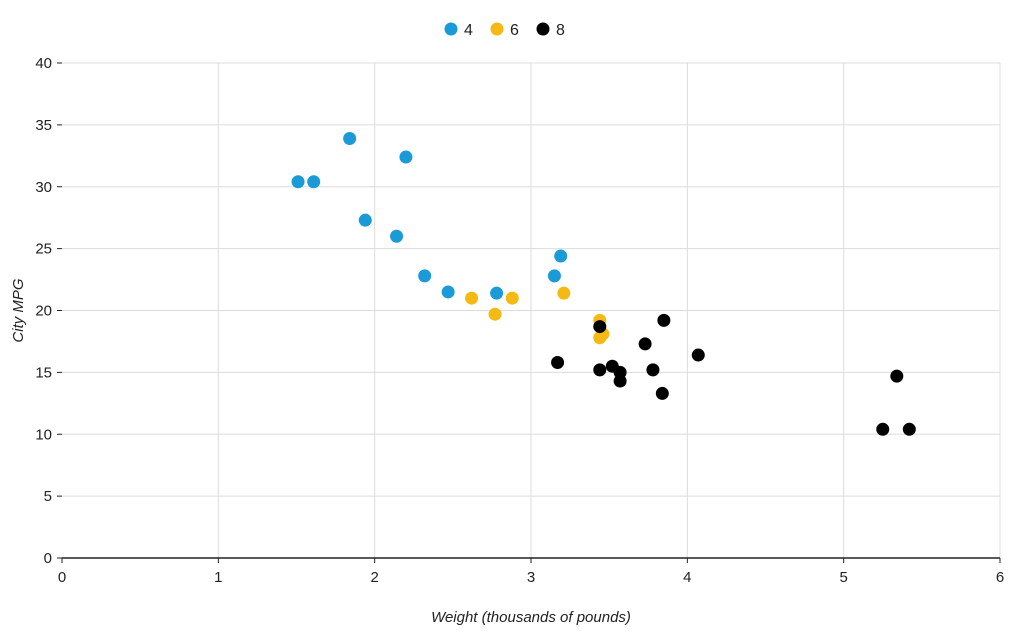  I want to click on x-tick-label: 1, so click(218, 577).